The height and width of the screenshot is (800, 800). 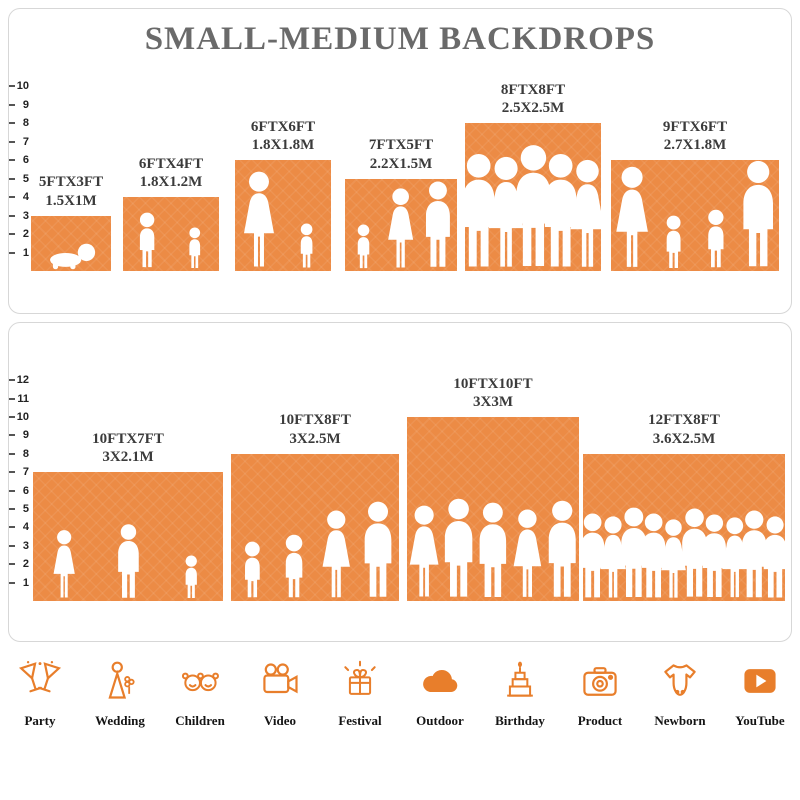 I want to click on category-outdoor: Outdoor, so click(x=440, y=693).